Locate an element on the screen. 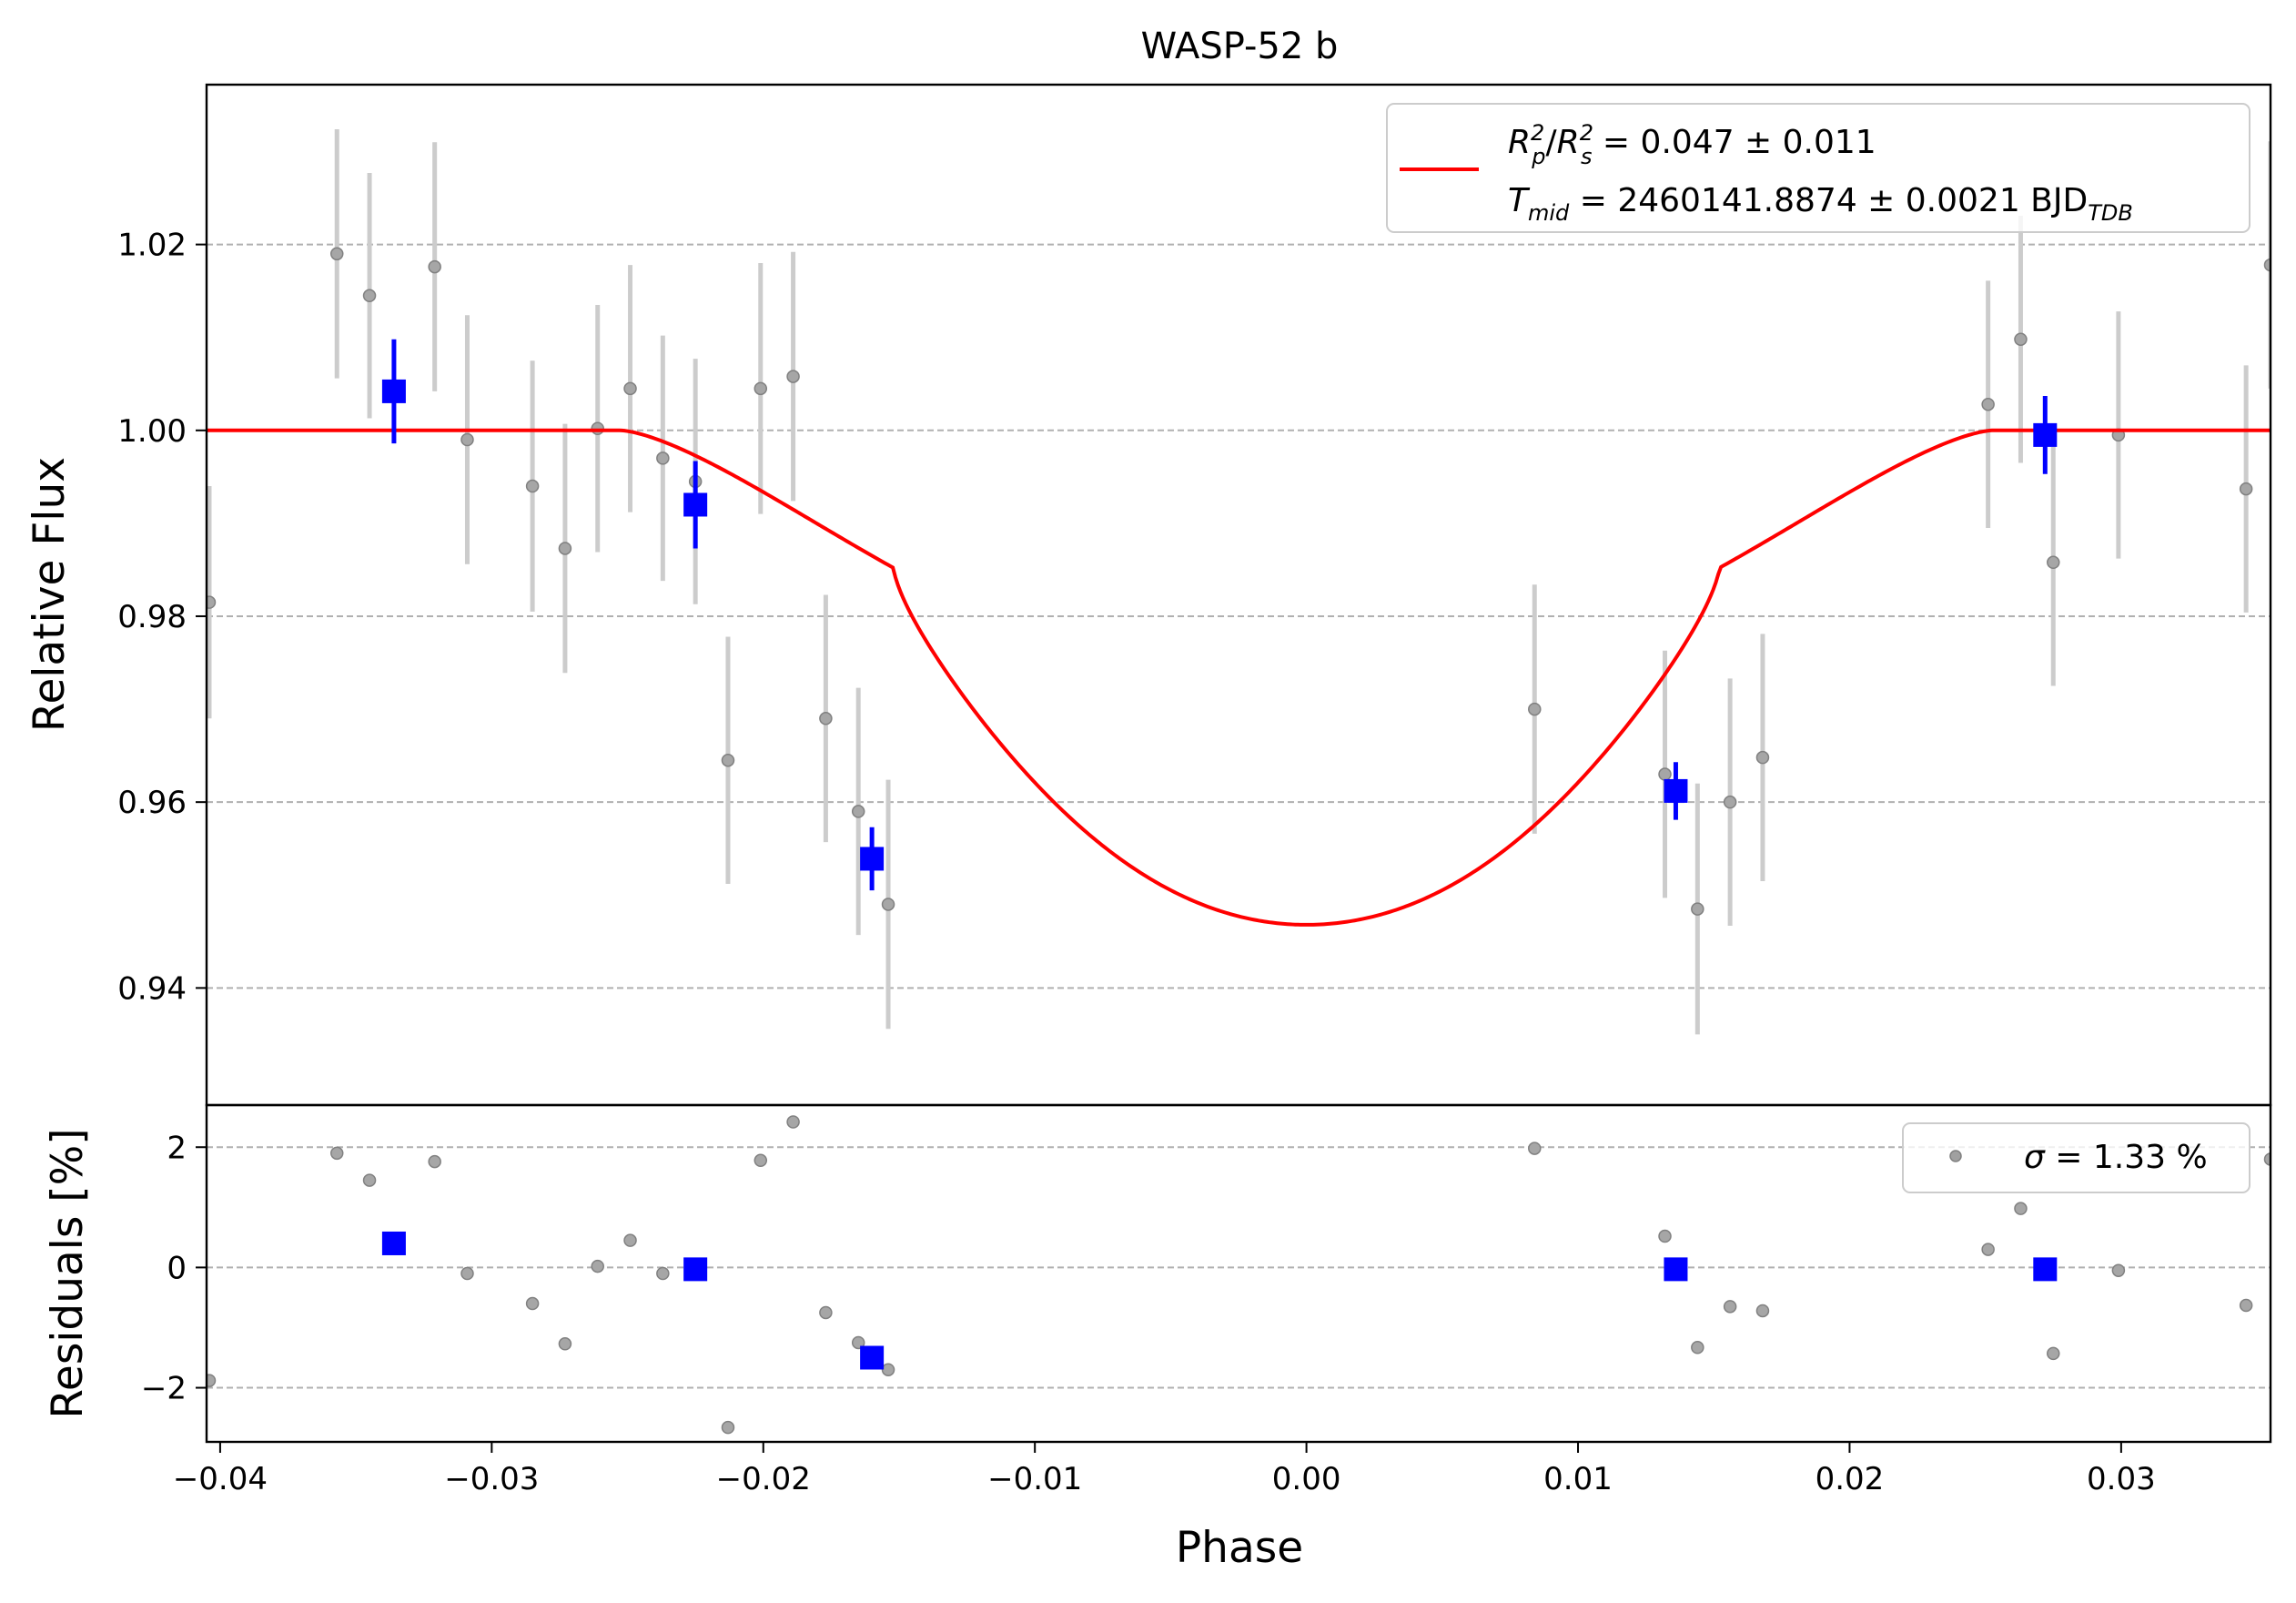  residual-y-tick-label: 2 is located at coordinates (177, 1148).